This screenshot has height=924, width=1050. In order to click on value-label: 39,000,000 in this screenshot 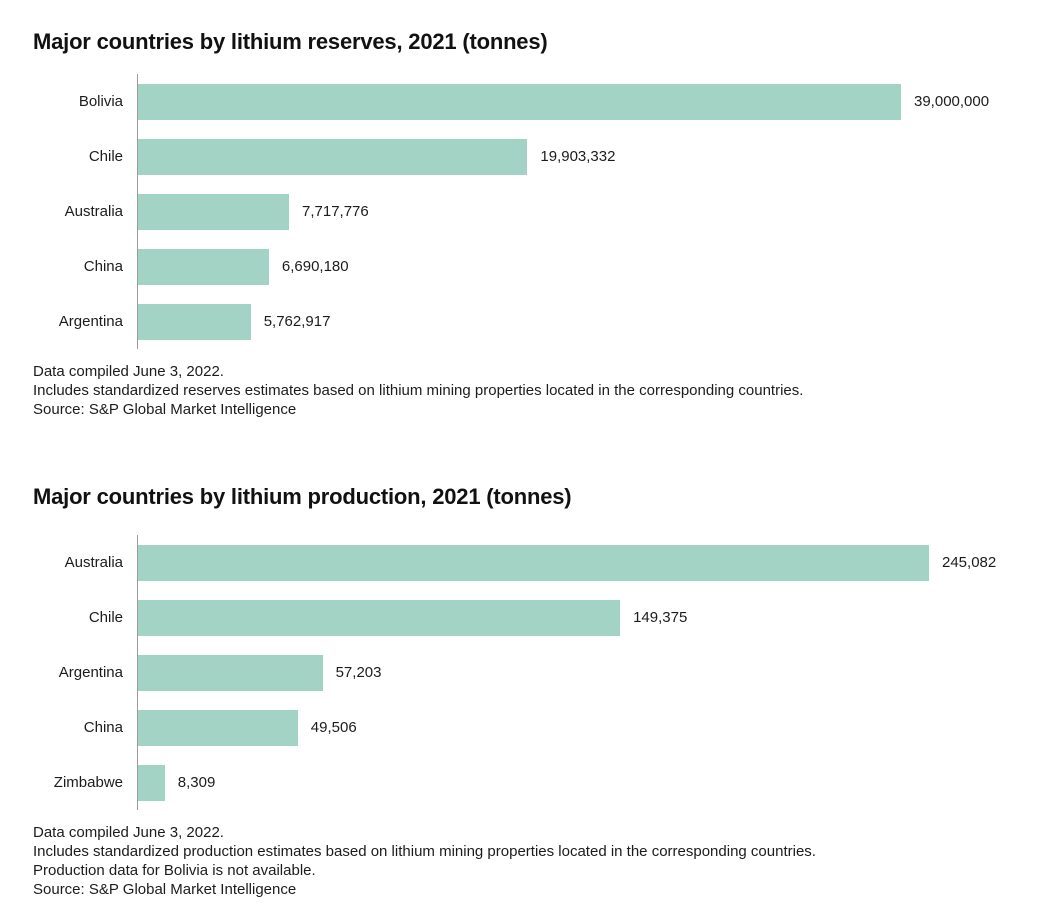, I will do `click(952, 101)`.